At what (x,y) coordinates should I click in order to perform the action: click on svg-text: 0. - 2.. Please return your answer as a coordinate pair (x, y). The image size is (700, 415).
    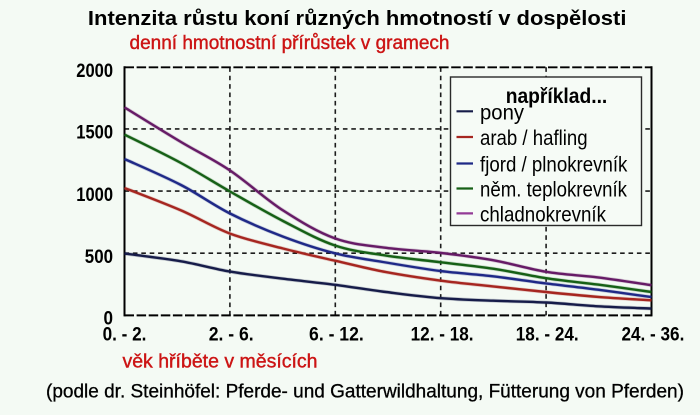
    Looking at the image, I should click on (125, 335).